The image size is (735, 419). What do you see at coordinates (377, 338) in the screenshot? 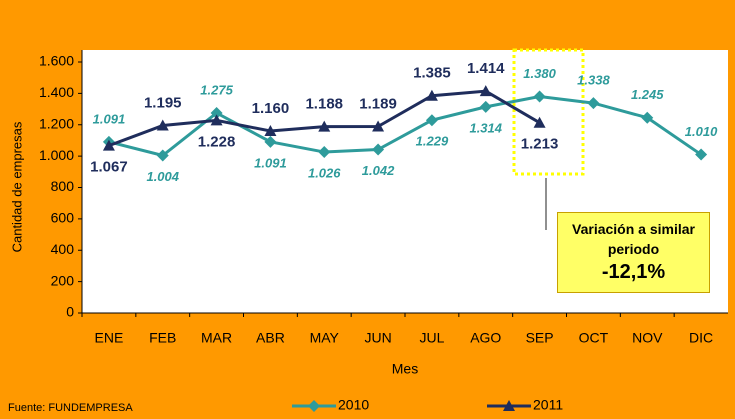
I see `x-tick-label: JUN` at bounding box center [377, 338].